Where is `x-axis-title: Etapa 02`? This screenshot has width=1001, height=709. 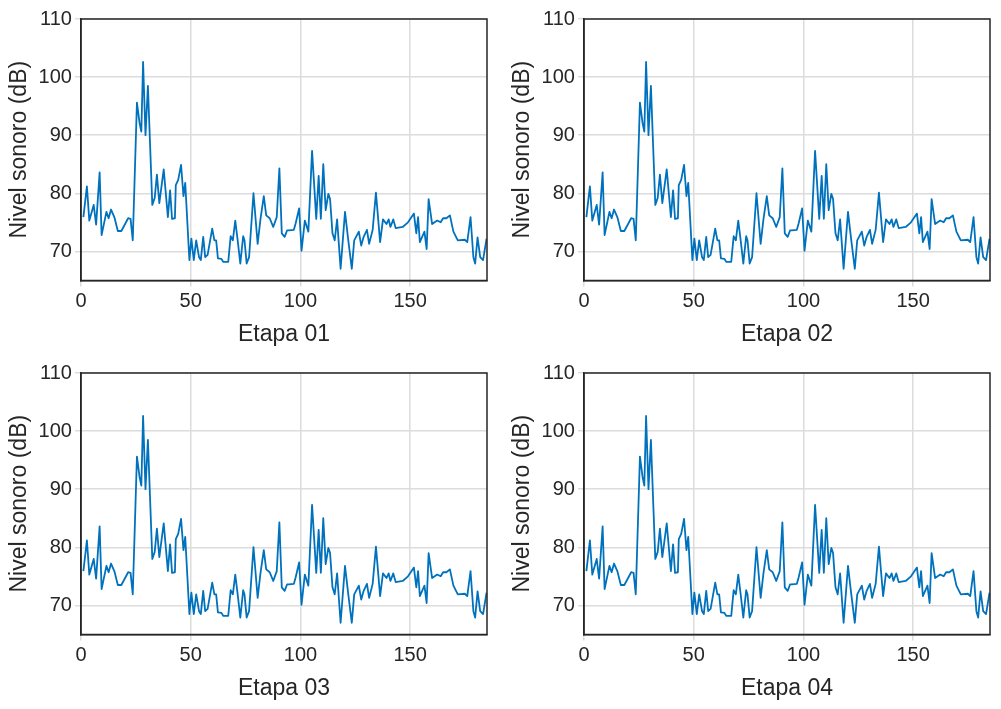
x-axis-title: Etapa 02 is located at coordinates (787, 332).